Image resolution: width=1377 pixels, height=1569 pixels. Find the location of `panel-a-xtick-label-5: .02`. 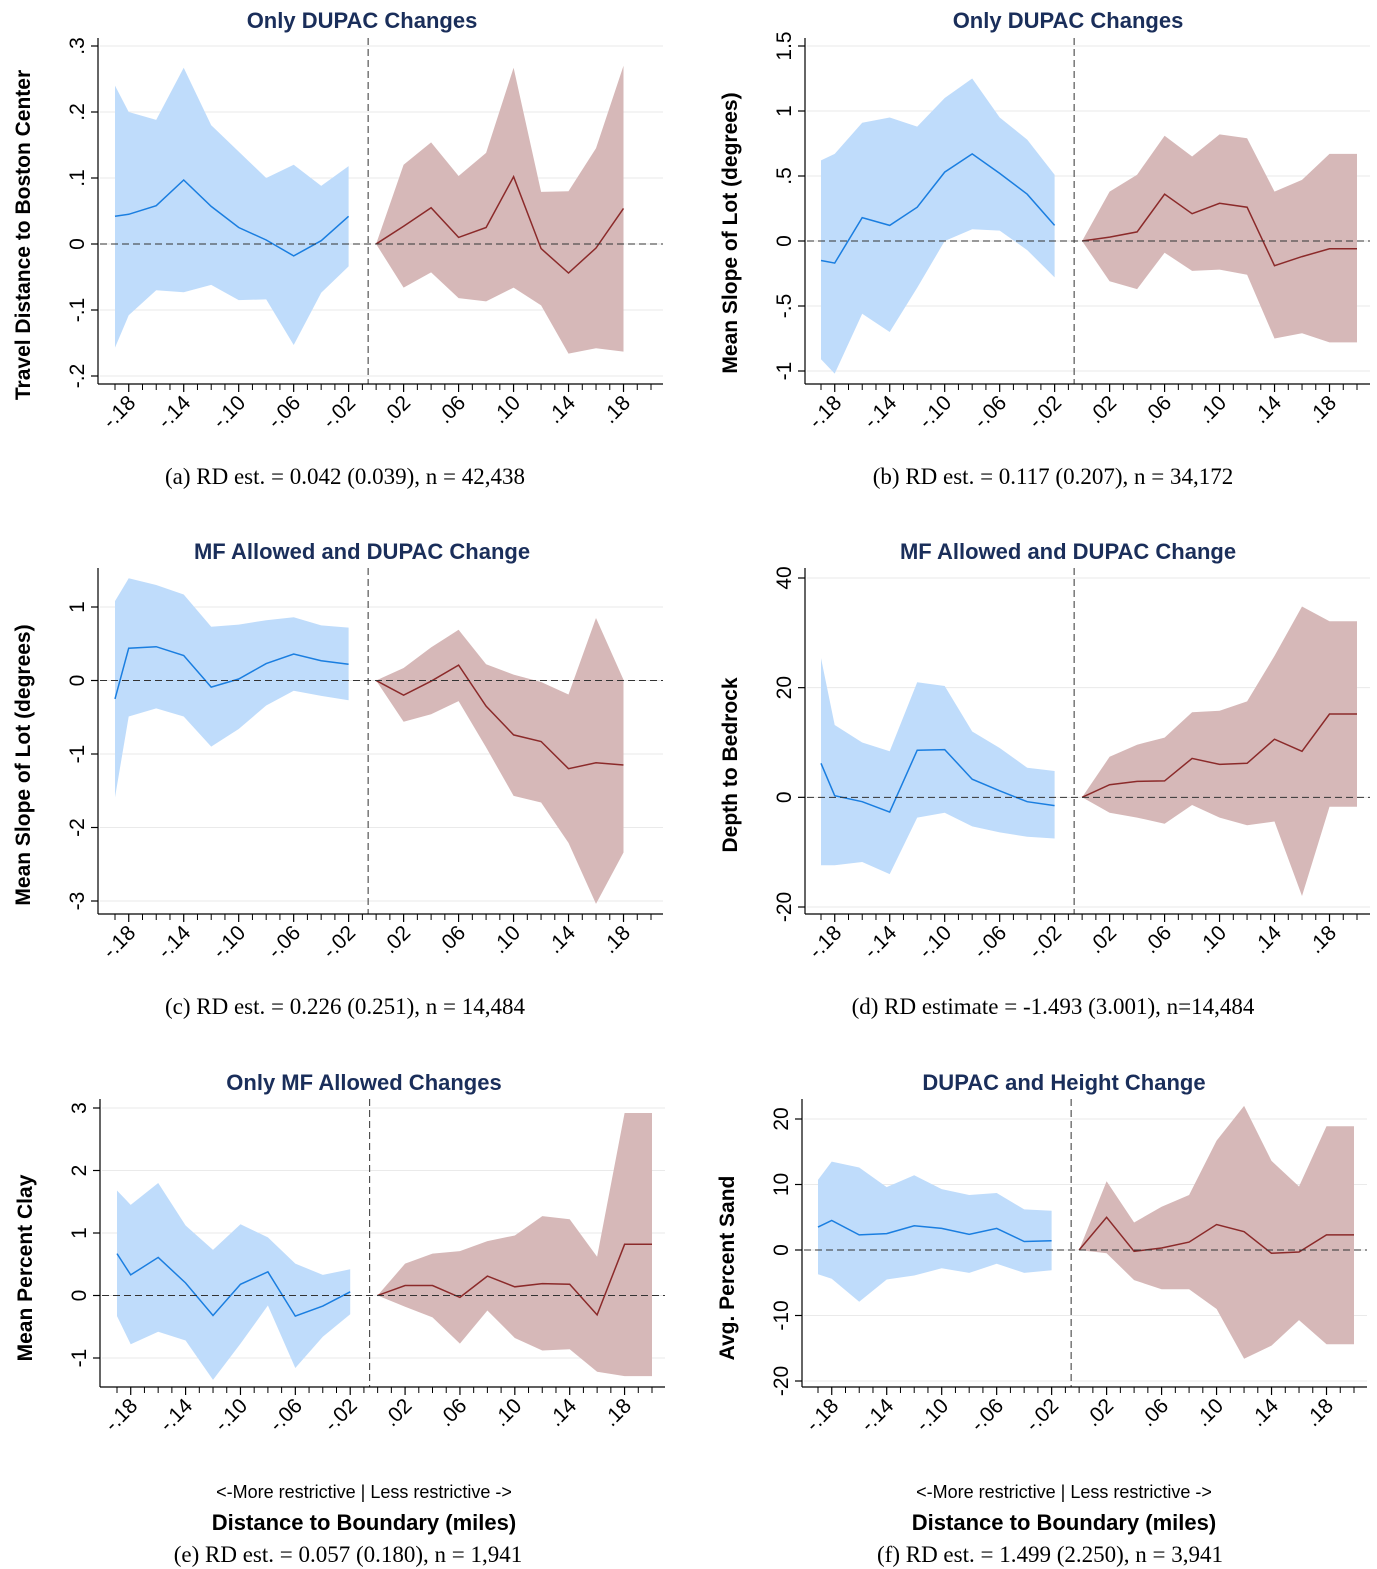

panel-a-xtick-label-5: .02 is located at coordinates (396, 409).